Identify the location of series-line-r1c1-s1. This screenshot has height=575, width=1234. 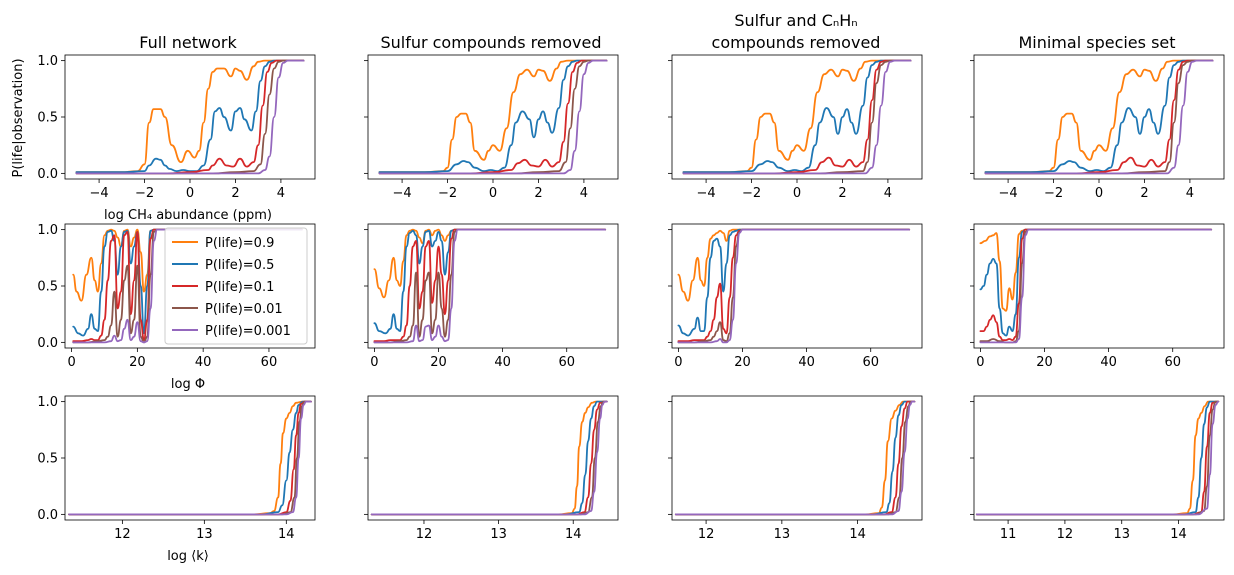
(490, 281).